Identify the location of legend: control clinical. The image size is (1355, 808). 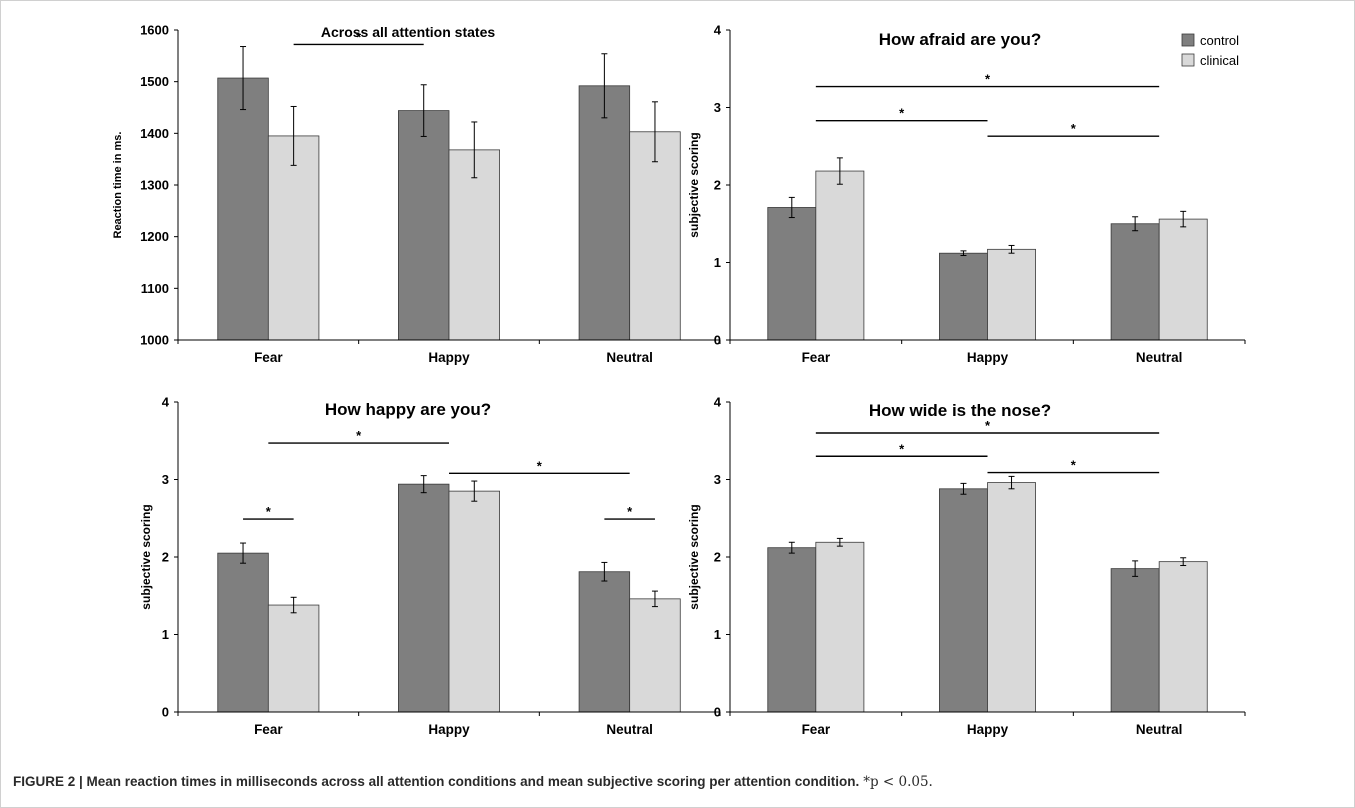
(1210, 50).